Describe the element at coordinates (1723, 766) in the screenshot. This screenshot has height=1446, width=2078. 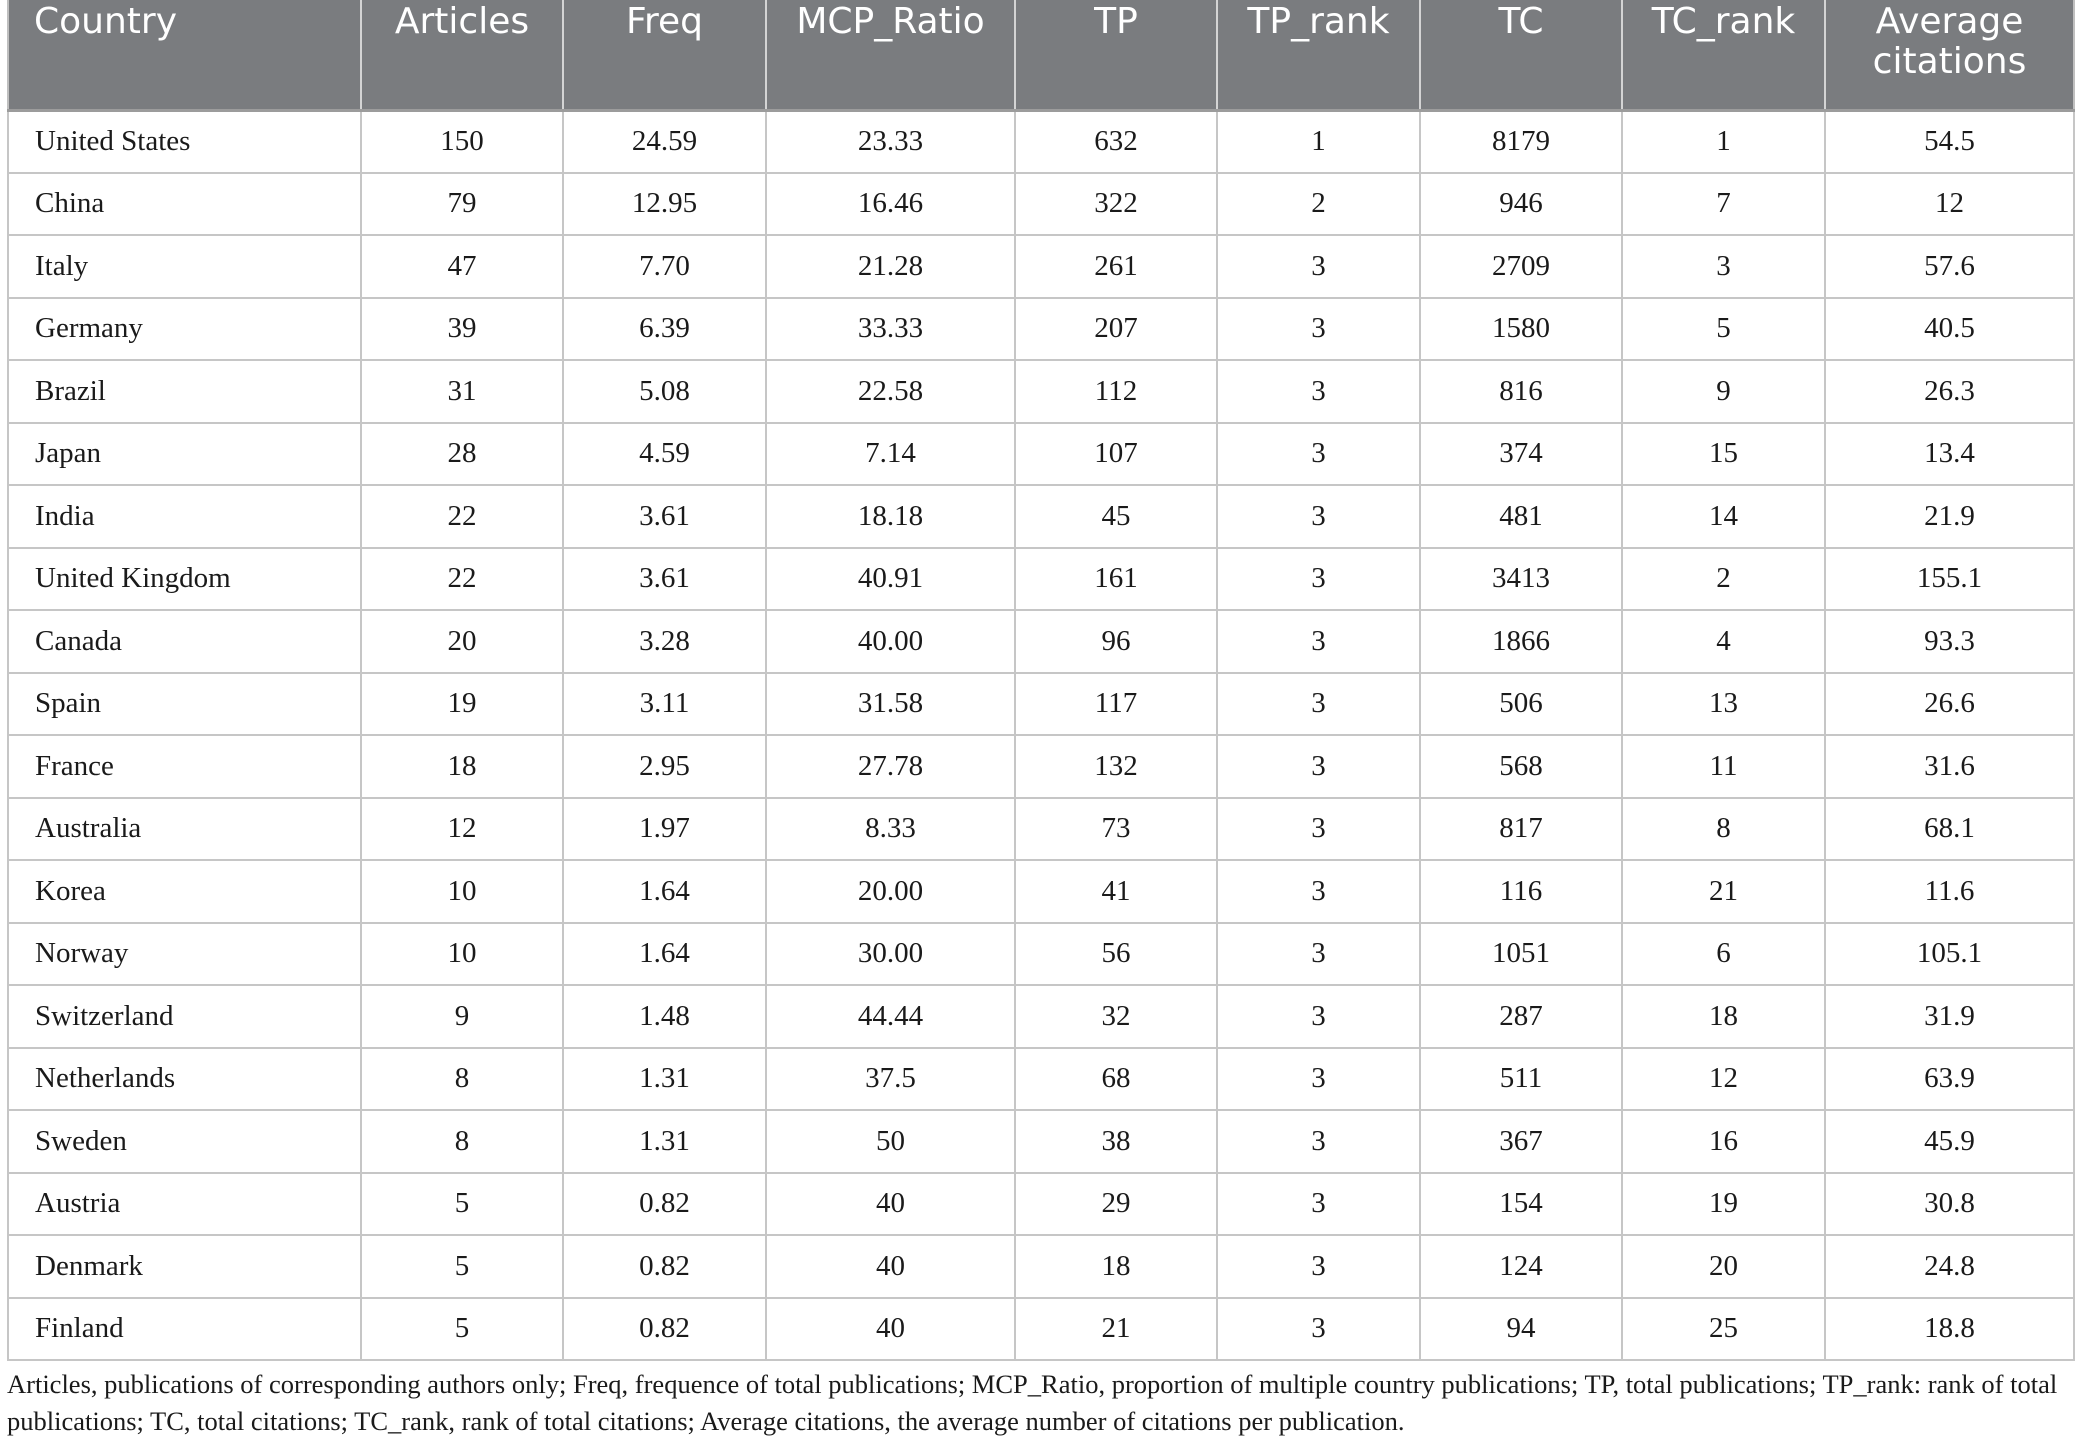
I see `table-cell-tc-rank: 11` at that location.